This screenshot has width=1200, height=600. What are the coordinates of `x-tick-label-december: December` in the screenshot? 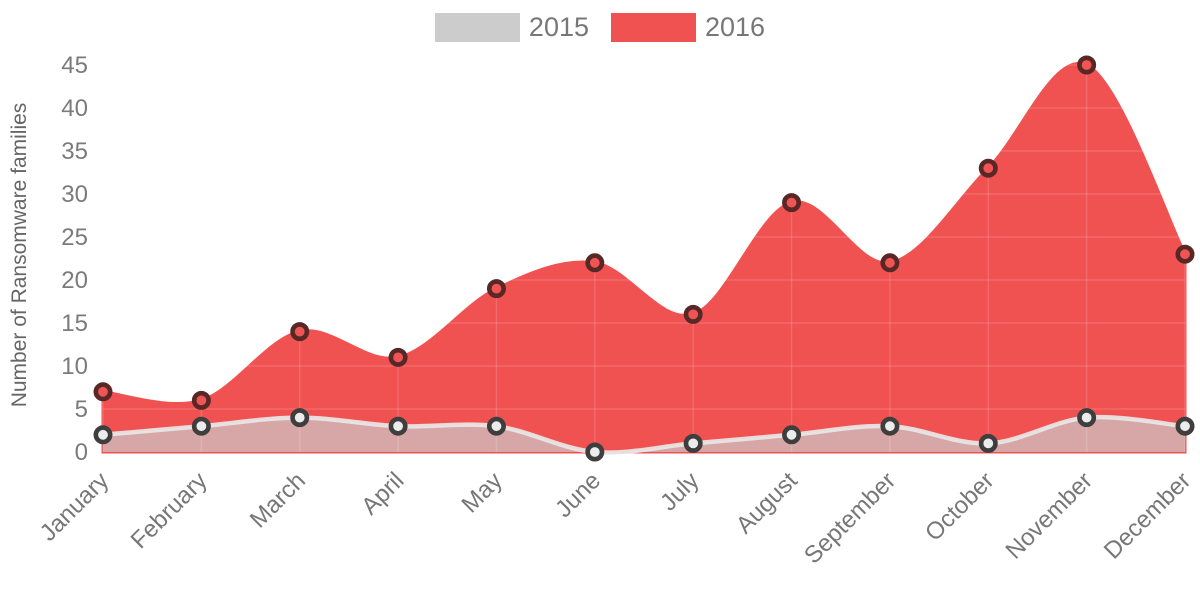 It's located at (1147, 515).